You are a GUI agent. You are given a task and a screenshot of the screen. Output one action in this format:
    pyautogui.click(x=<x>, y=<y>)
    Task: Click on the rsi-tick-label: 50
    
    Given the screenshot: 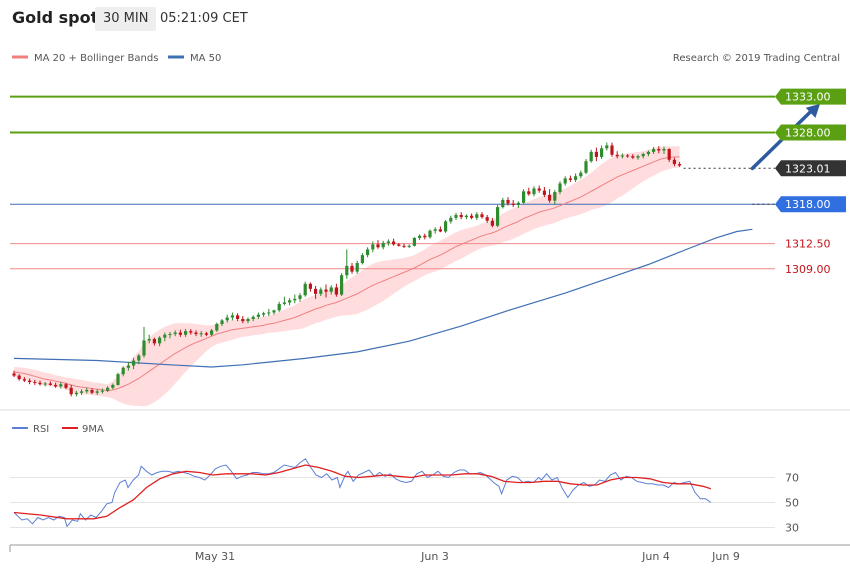 What is the action you would take?
    pyautogui.click(x=792, y=503)
    